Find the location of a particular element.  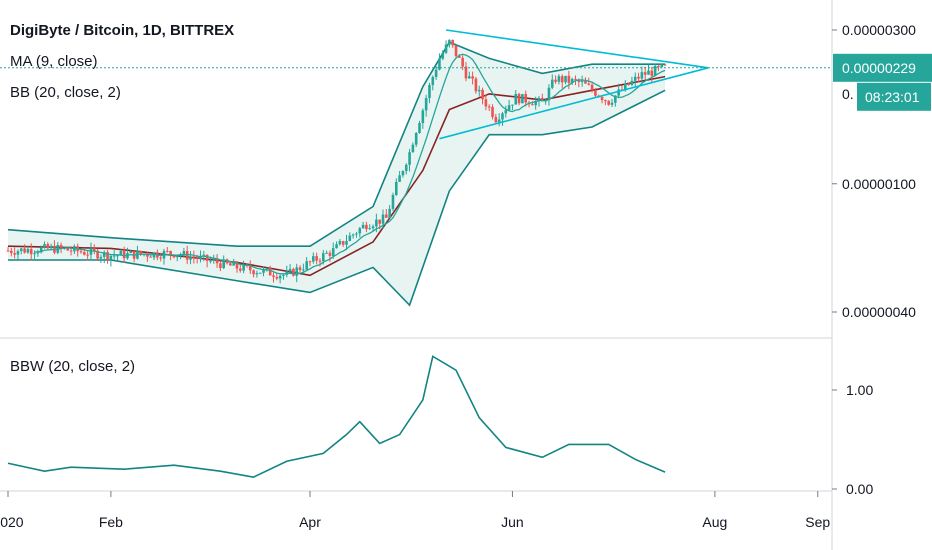

price-badges: 0.00000229 08:23:01 is located at coordinates (882, 82).